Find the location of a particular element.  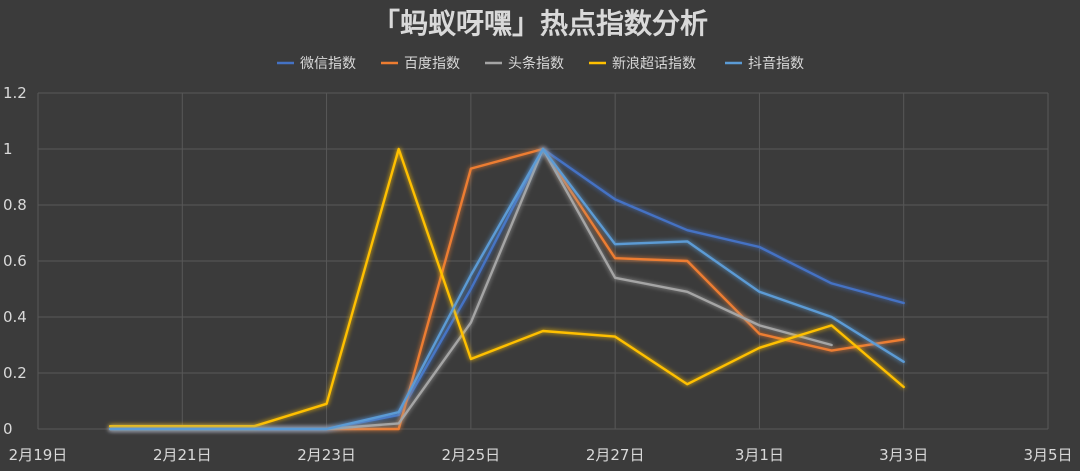

y-tick-label: 1.2 is located at coordinates (15, 93).